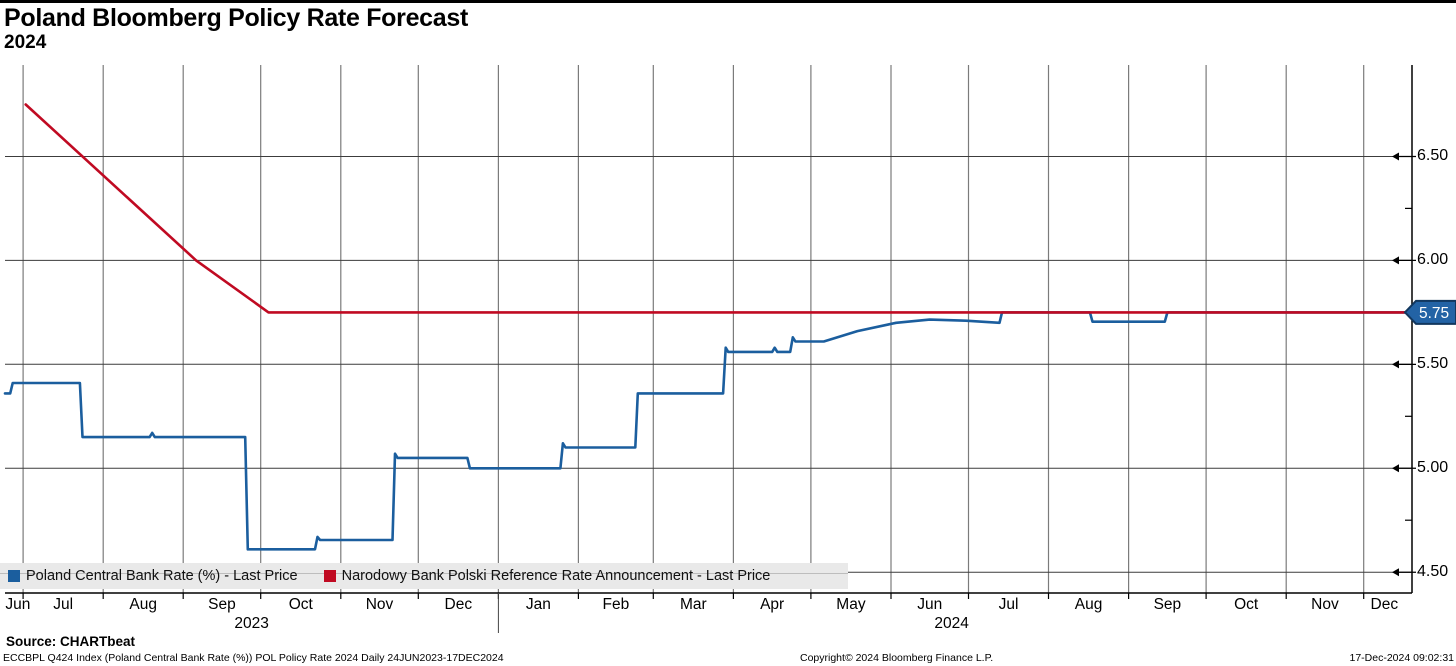 The height and width of the screenshot is (666, 1456). What do you see at coordinates (693, 604) in the screenshot?
I see `x-axis-month-label: Mar` at bounding box center [693, 604].